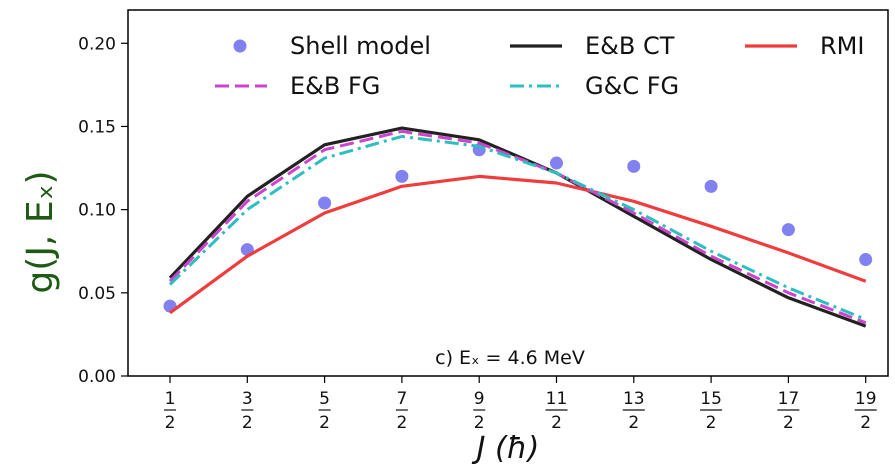  What do you see at coordinates (335, 86) in the screenshot?
I see `legend-label-e-b-fg: E&B FG` at bounding box center [335, 86].